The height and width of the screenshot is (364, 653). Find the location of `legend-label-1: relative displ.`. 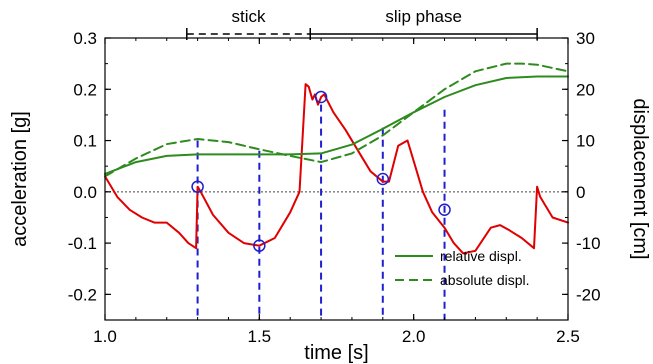

legend-label-1: relative displ. is located at coordinates (481, 256).